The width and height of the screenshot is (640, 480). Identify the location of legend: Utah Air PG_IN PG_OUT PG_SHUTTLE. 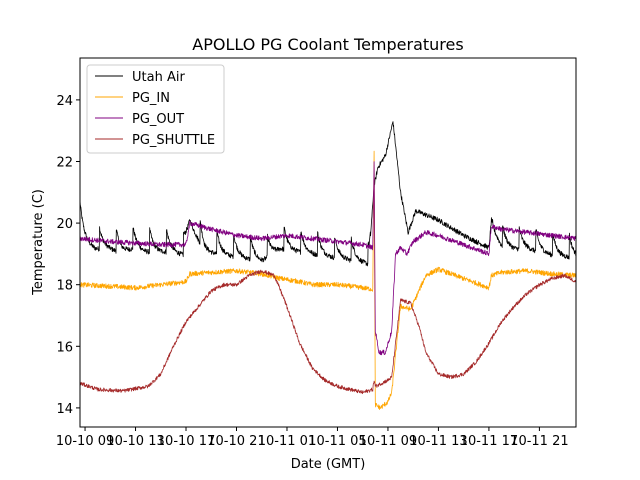
(155, 109).